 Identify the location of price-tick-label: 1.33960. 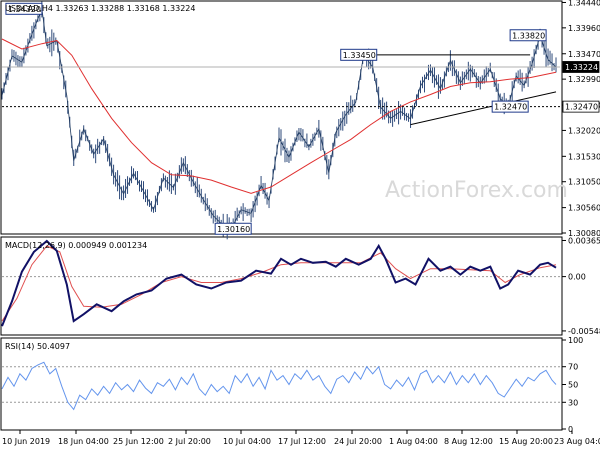
(584, 28).